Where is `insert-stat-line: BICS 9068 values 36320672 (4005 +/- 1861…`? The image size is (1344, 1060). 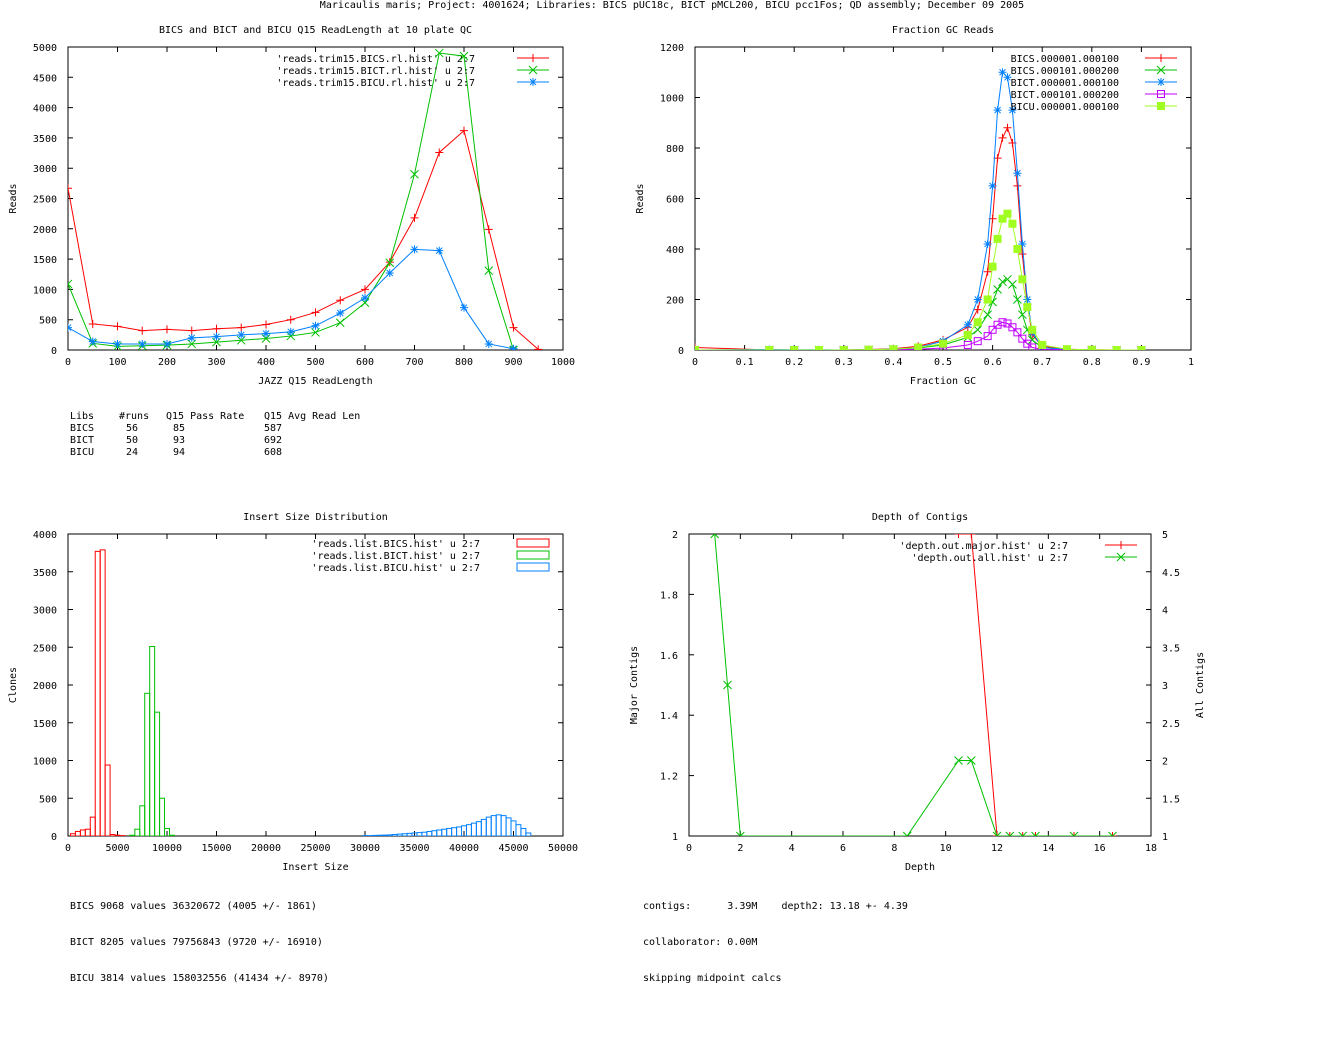 insert-stat-line: BICS 9068 values 36320672 (4005 +/- 1861… is located at coordinates (193, 906).